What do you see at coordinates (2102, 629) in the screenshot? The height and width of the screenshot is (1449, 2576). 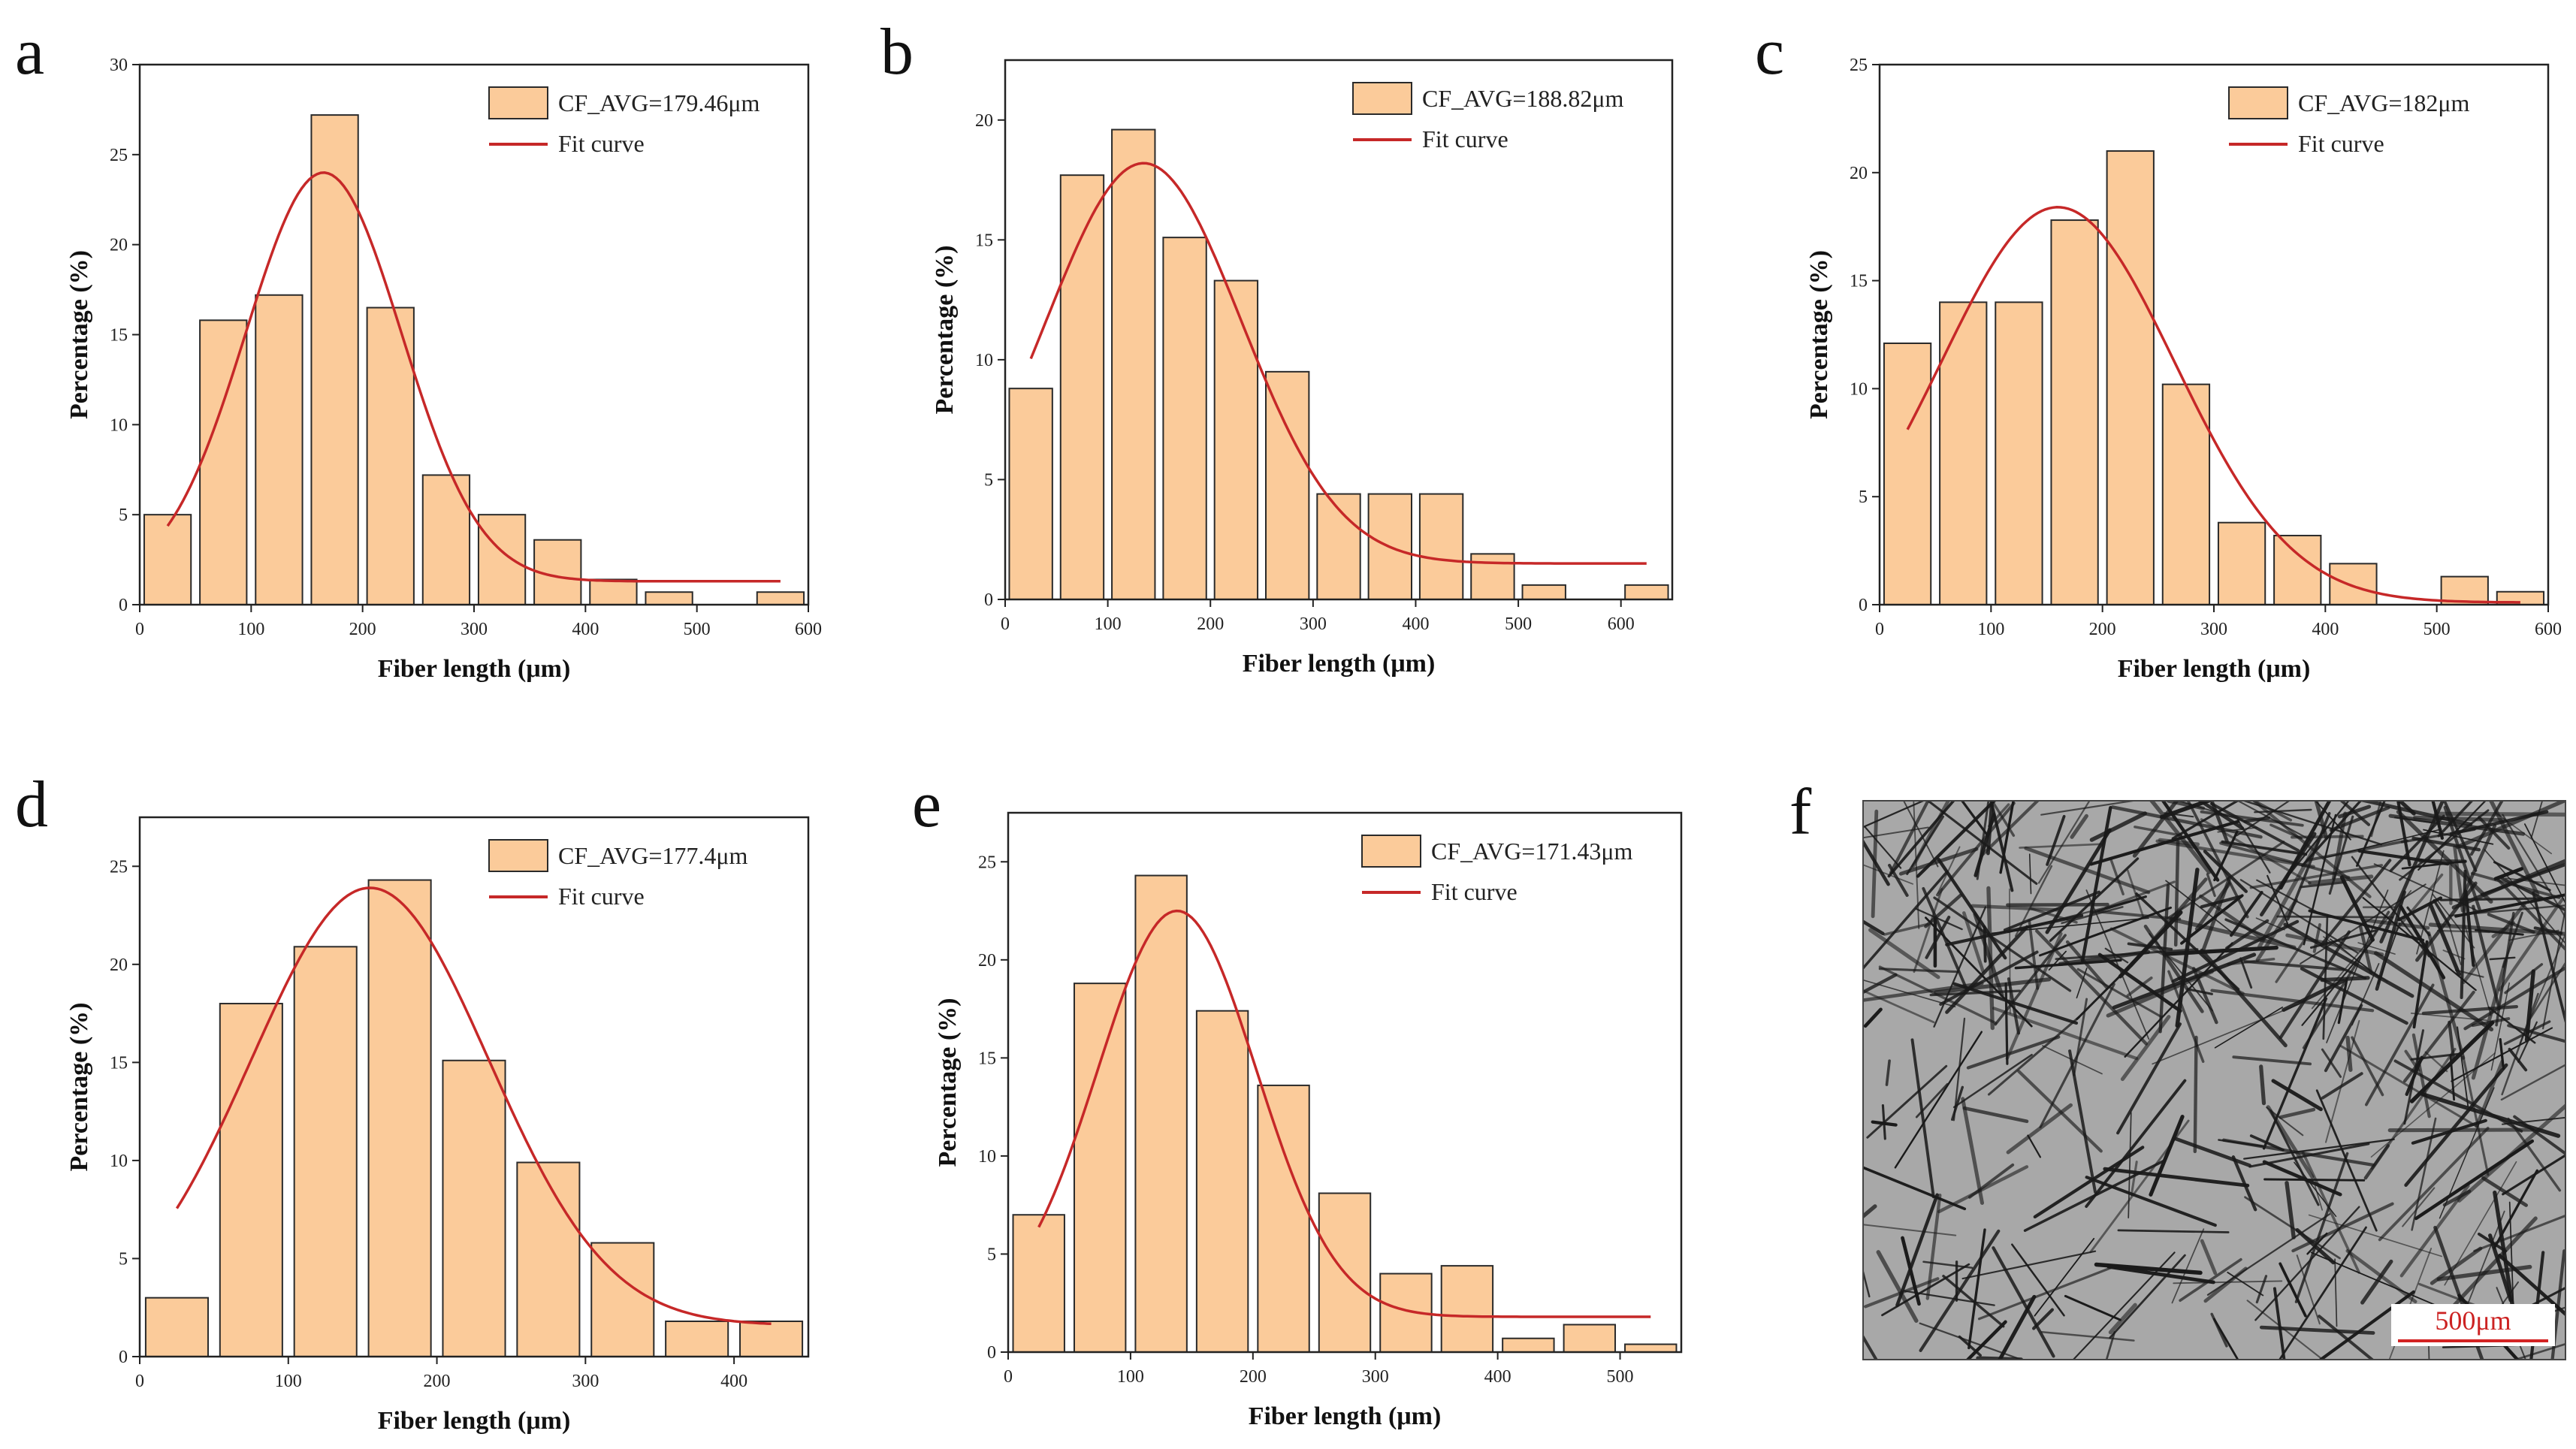 I see `x-tick-label: 200` at bounding box center [2102, 629].